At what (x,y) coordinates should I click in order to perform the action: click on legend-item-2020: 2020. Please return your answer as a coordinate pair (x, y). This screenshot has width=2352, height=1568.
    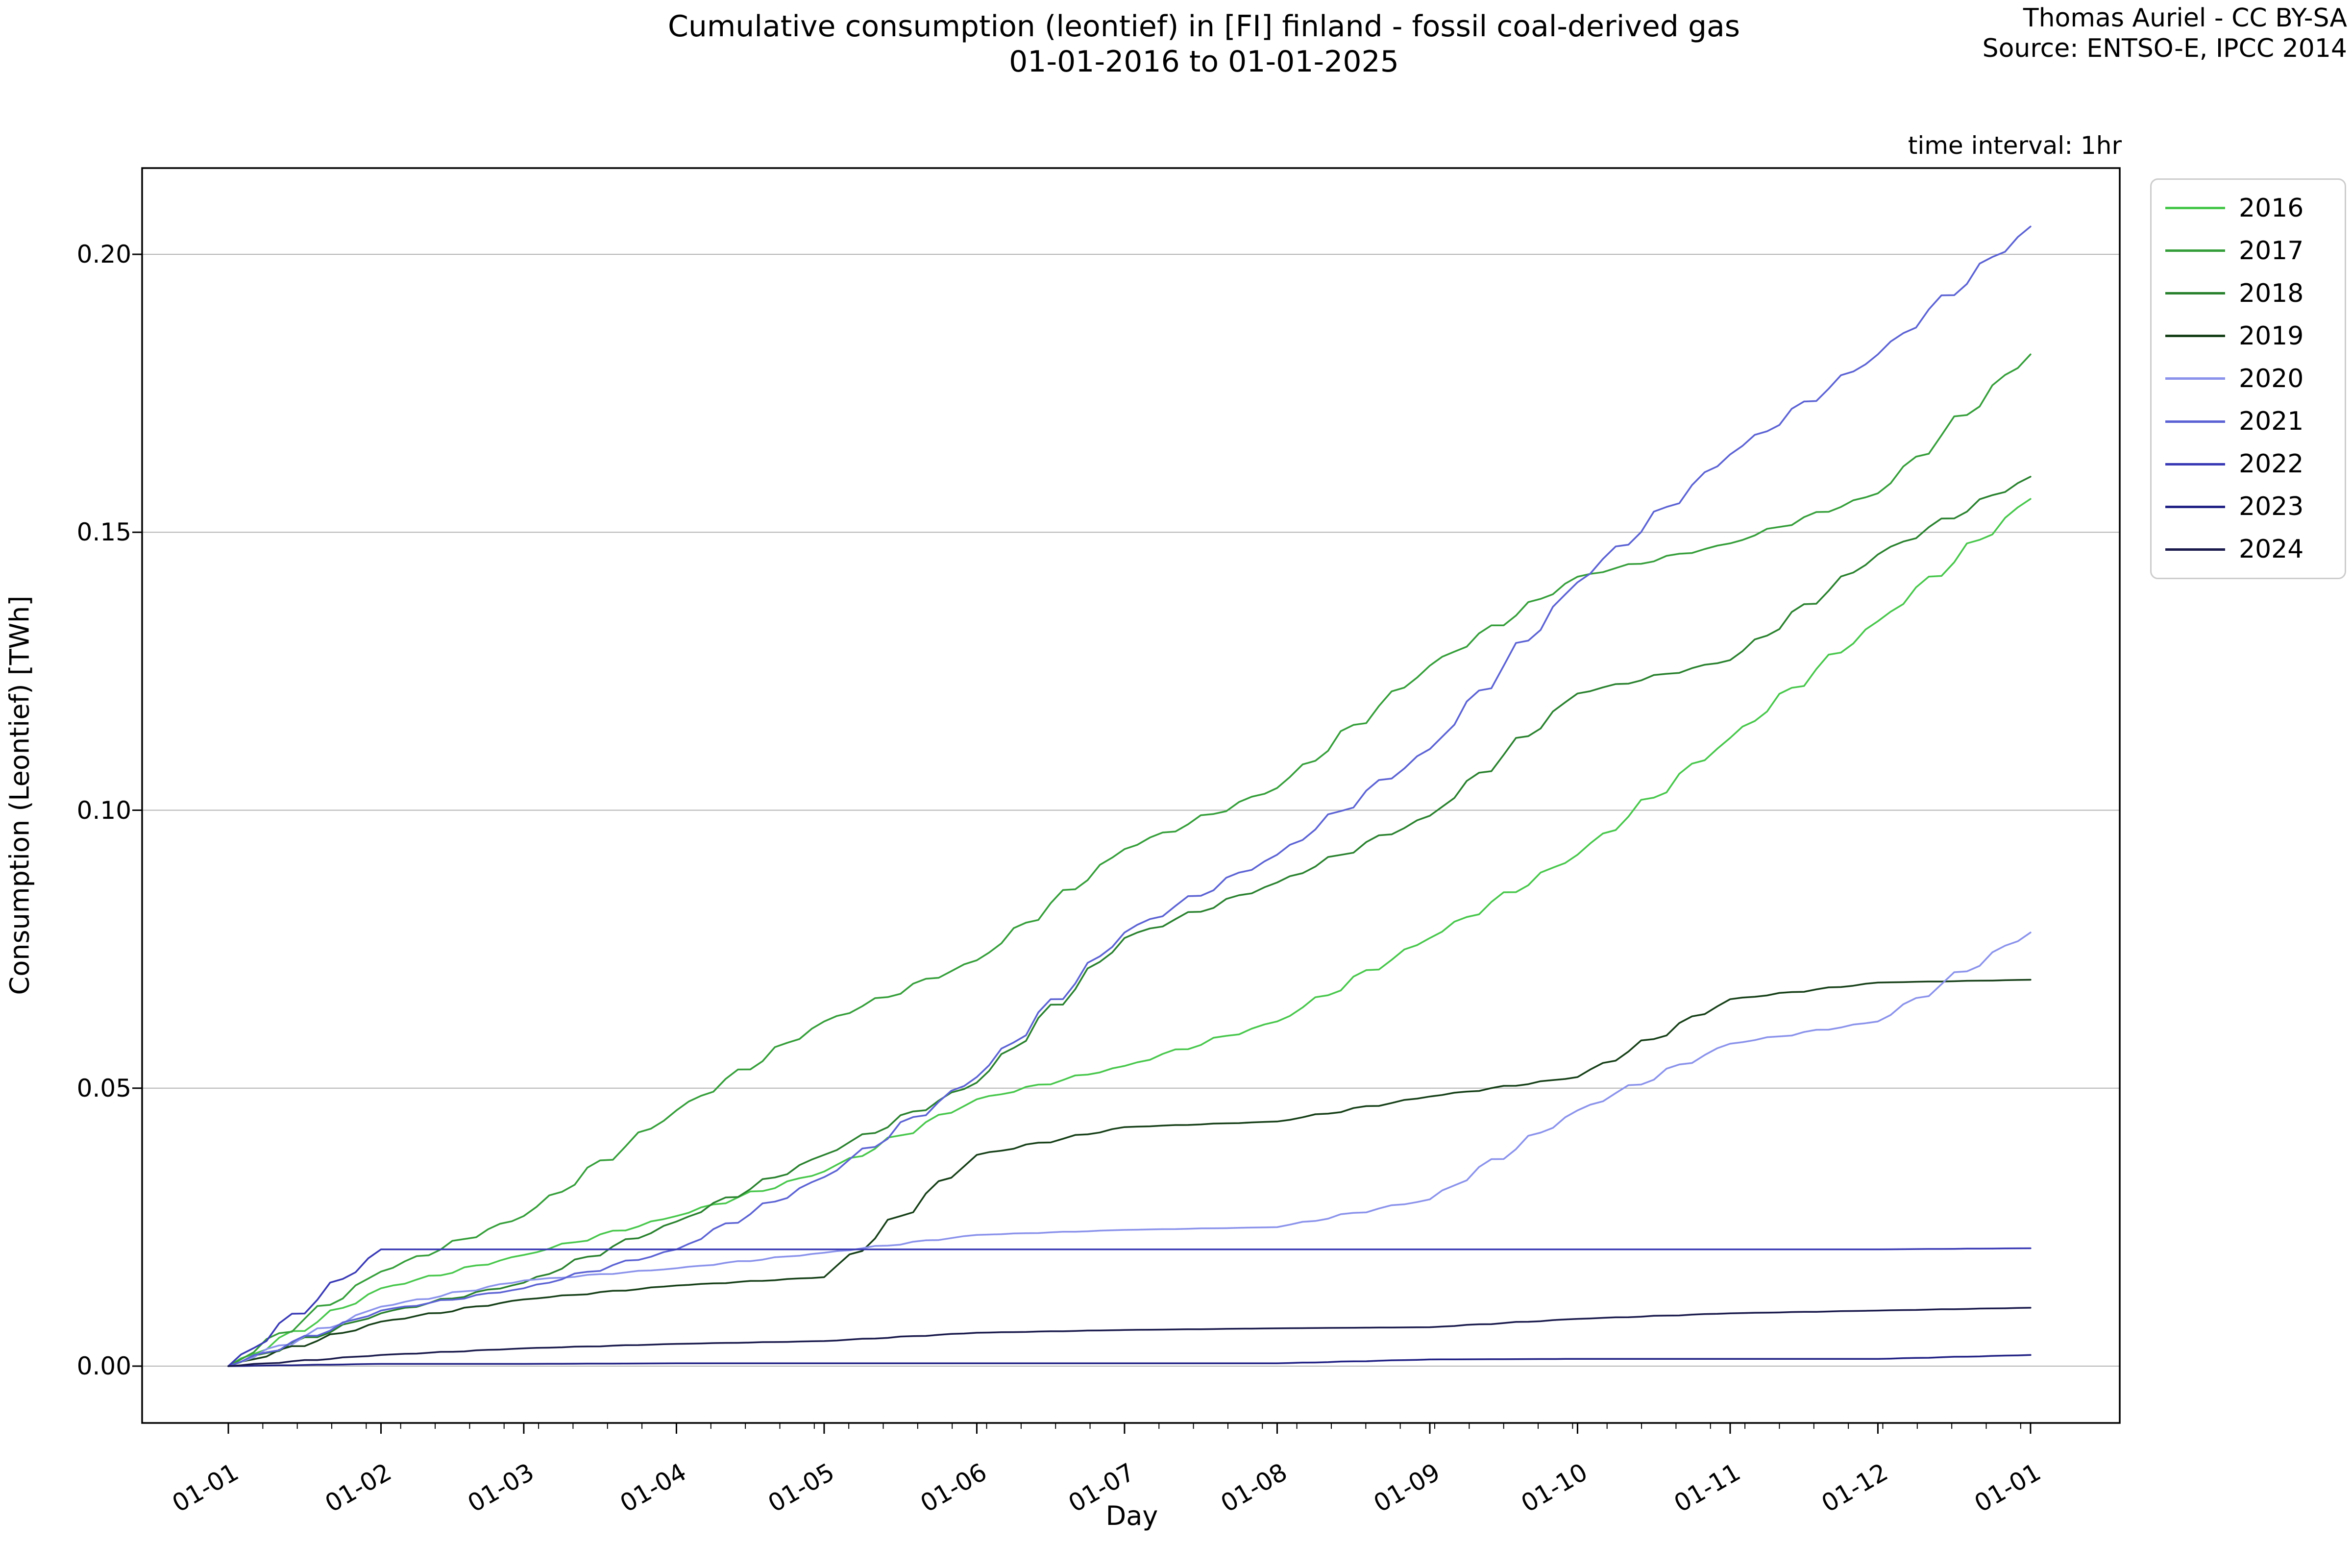
    Looking at the image, I should click on (2248, 378).